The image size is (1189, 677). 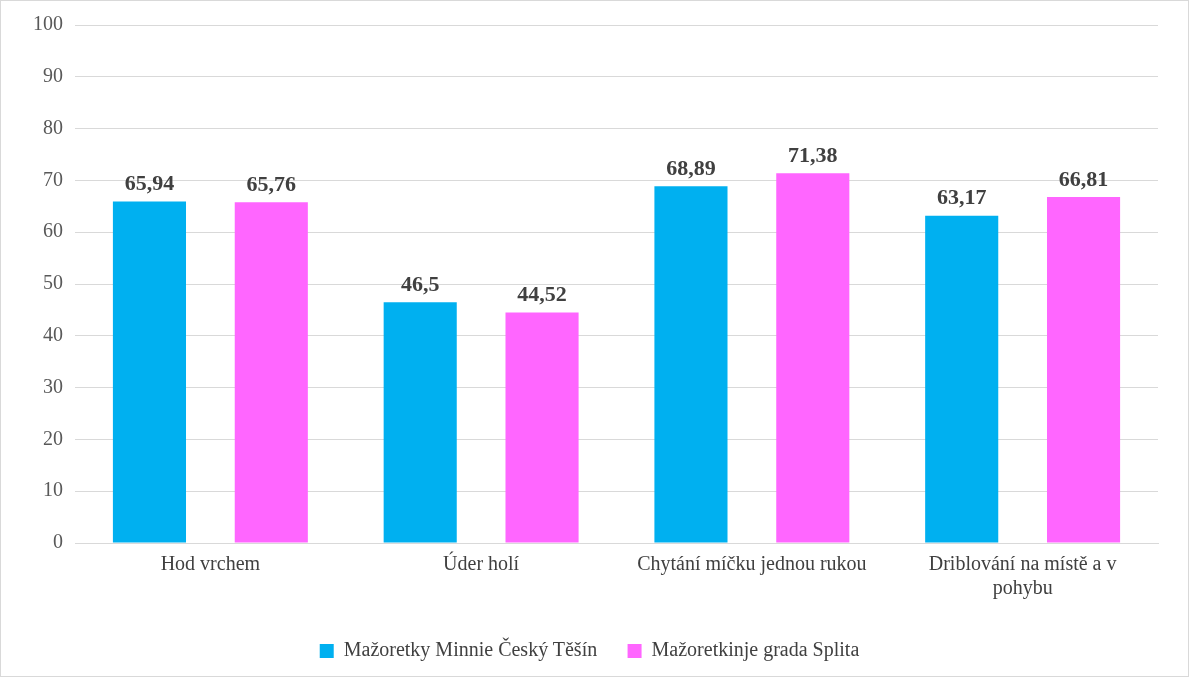 I want to click on y-tick-label: 70, so click(x=53, y=178).